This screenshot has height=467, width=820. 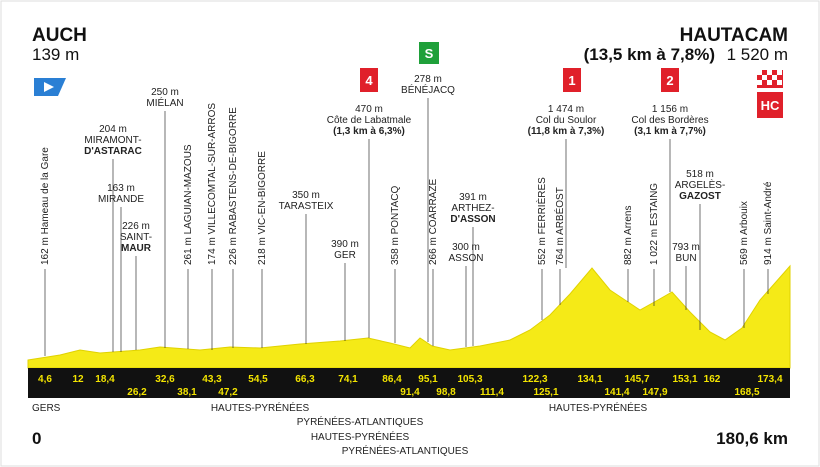 I want to click on sprint-label: S, so click(x=429, y=53).